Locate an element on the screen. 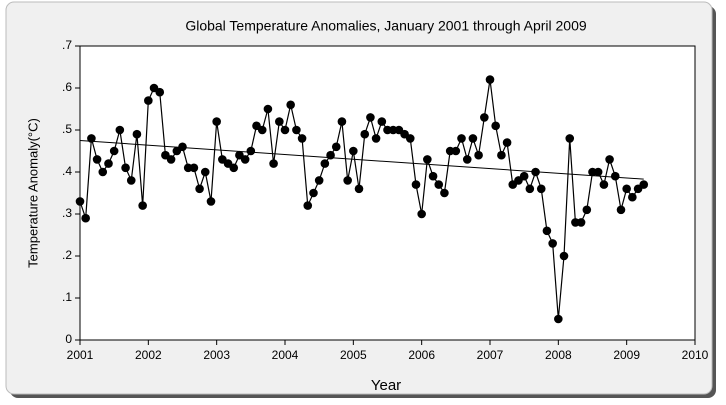 The image size is (726, 405). x-axis-label: Year is located at coordinates (386, 385).